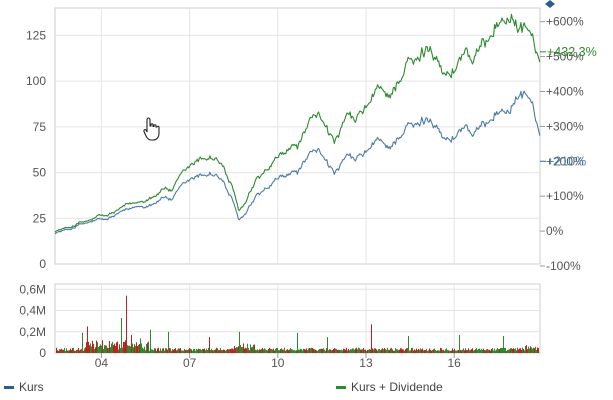  Describe the element at coordinates (565, 57) in the screenshot. I see `y2-tick-label-500: +500%` at that location.